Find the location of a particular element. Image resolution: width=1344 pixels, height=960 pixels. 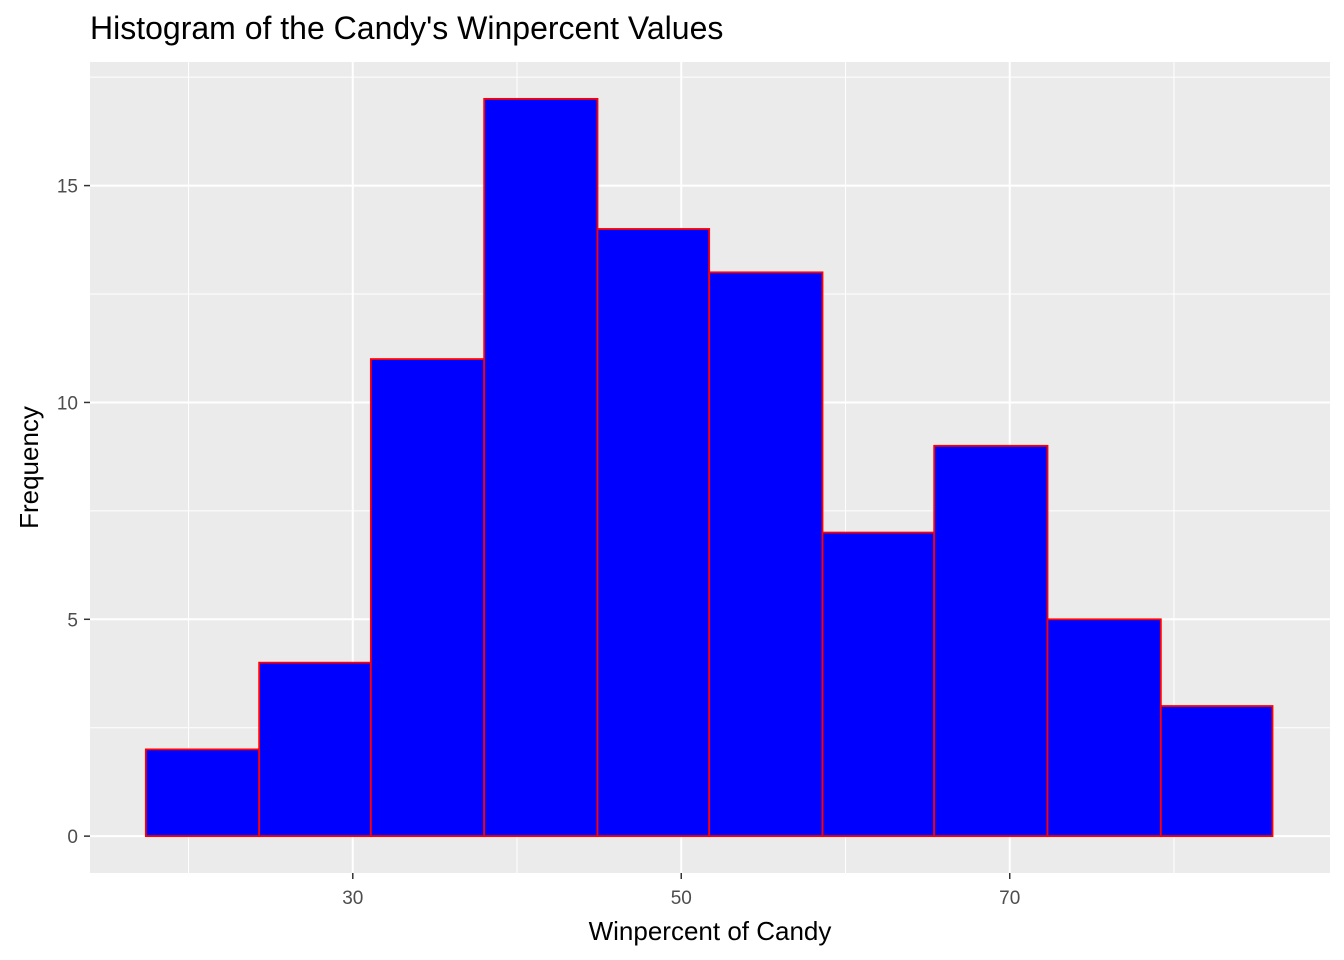

x-axis-title: Winpercent of Candy is located at coordinates (710, 931).